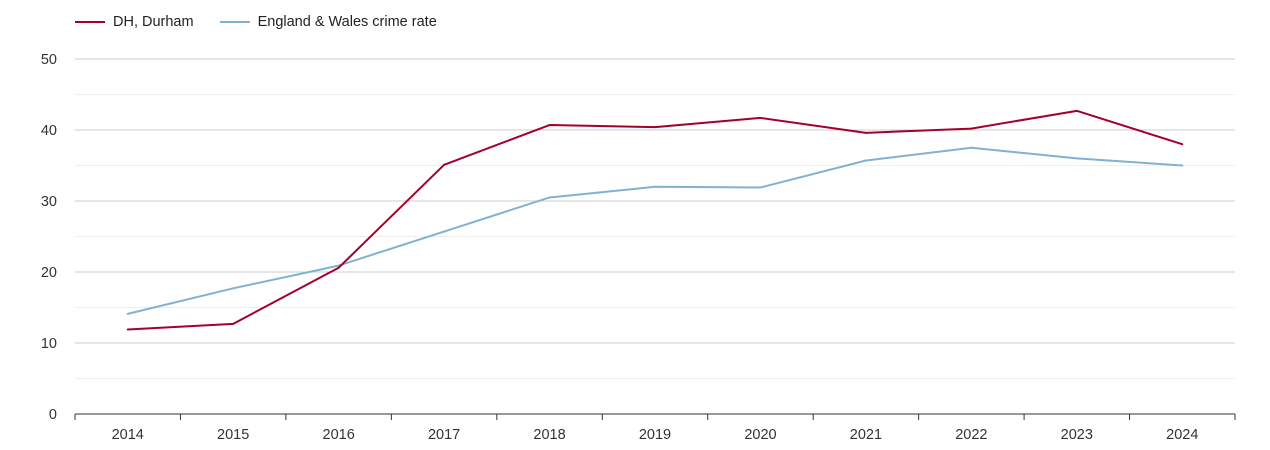 This screenshot has width=1270, height=450. What do you see at coordinates (49, 60) in the screenshot?
I see `y-tick-label: 50` at bounding box center [49, 60].